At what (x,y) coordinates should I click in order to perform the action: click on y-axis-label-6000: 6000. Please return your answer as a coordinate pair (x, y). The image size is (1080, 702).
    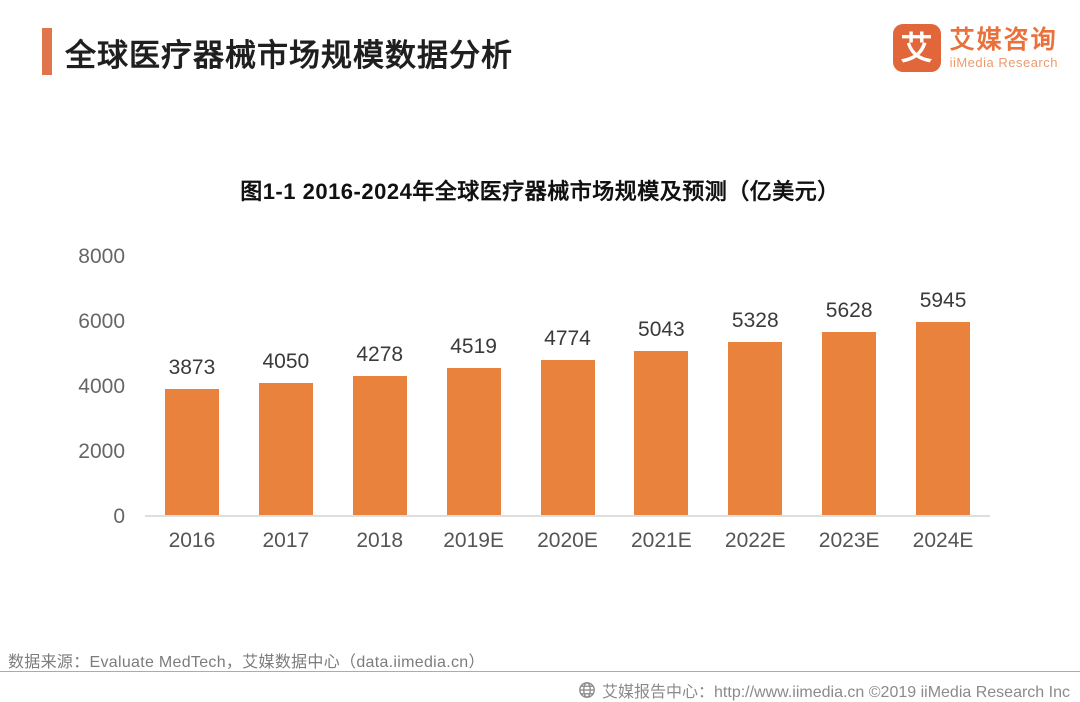
    Looking at the image, I should click on (101, 321).